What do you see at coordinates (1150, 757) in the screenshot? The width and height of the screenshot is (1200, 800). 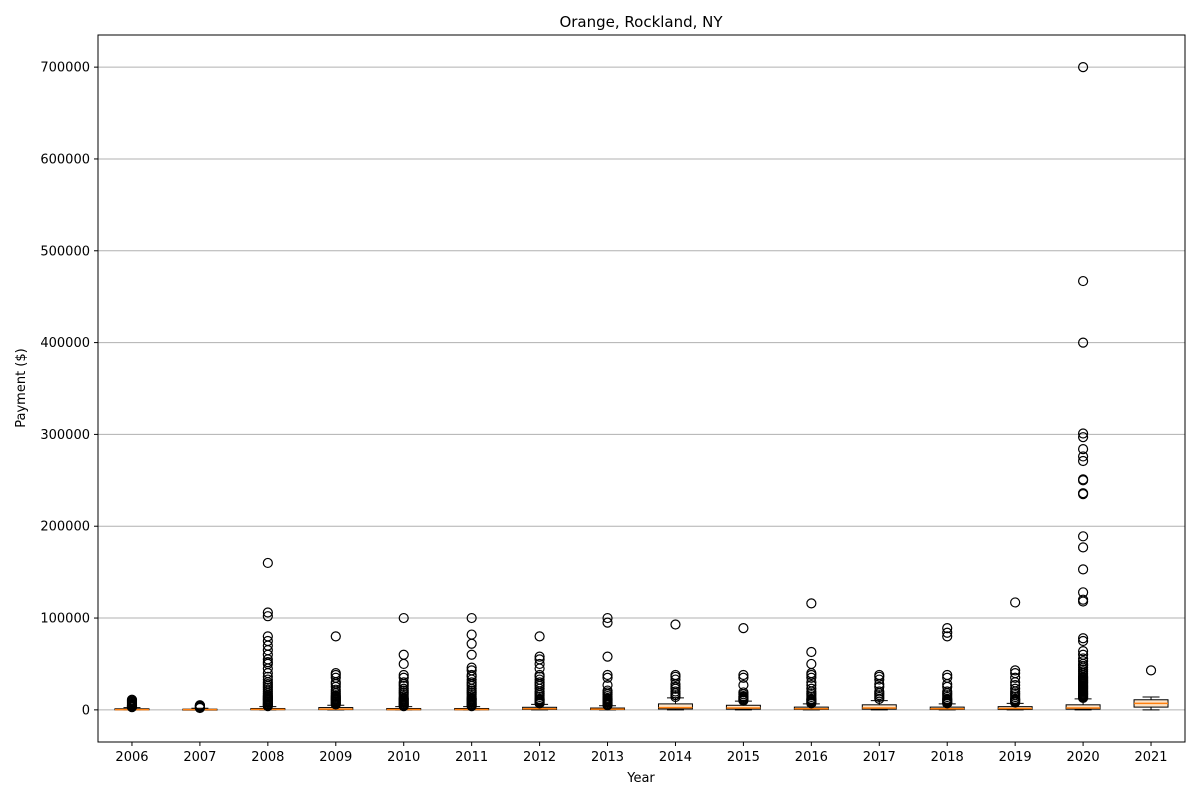 I see `x-tick-label: 2021` at bounding box center [1150, 757].